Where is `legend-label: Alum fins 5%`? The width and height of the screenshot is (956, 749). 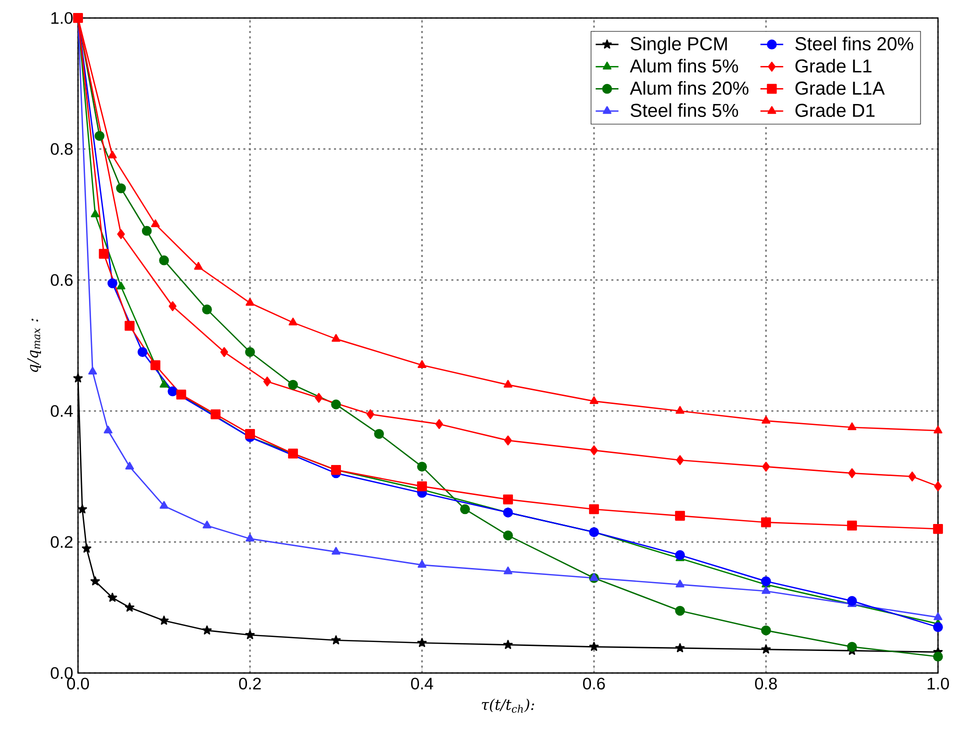
legend-label: Alum fins 5% is located at coordinates (684, 65).